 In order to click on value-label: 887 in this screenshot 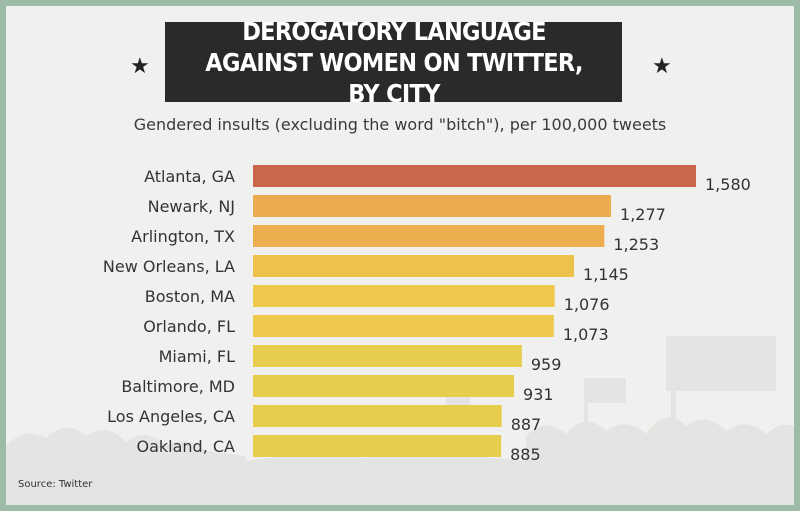, I will do `click(526, 424)`.